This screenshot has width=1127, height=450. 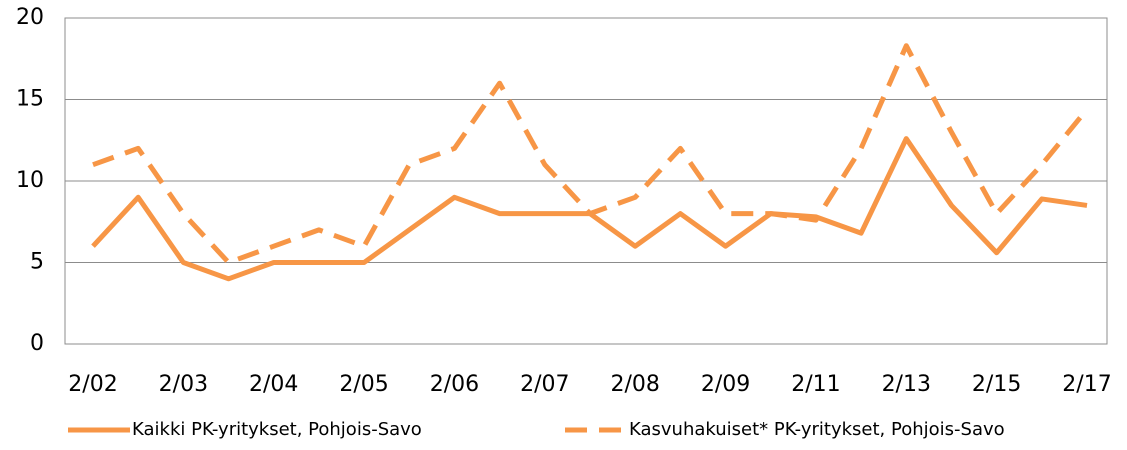 I want to click on x-tick-label: 2/03, so click(x=183, y=384).